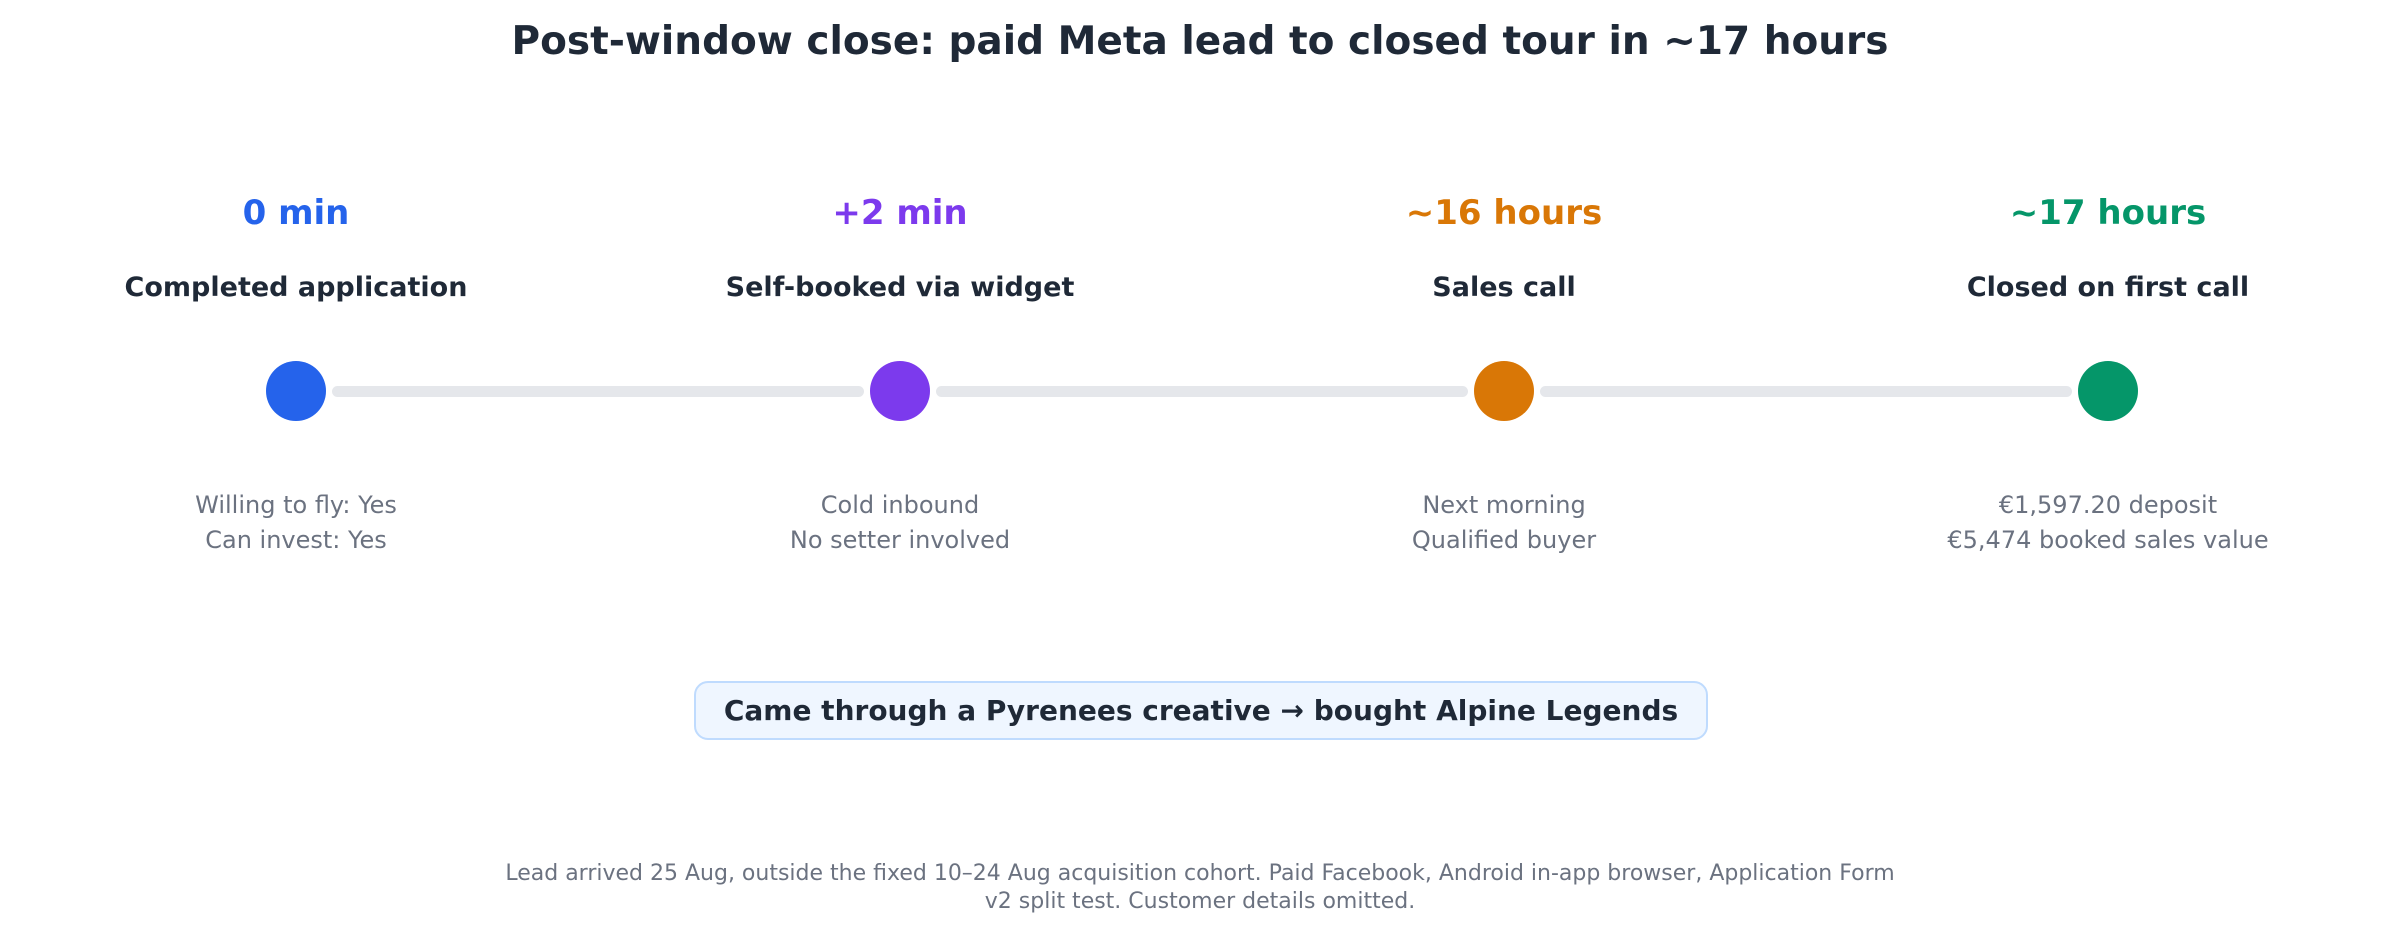  Describe the element at coordinates (900, 523) in the screenshot. I see `milestone-details: Cold inbound No setter involved` at that location.